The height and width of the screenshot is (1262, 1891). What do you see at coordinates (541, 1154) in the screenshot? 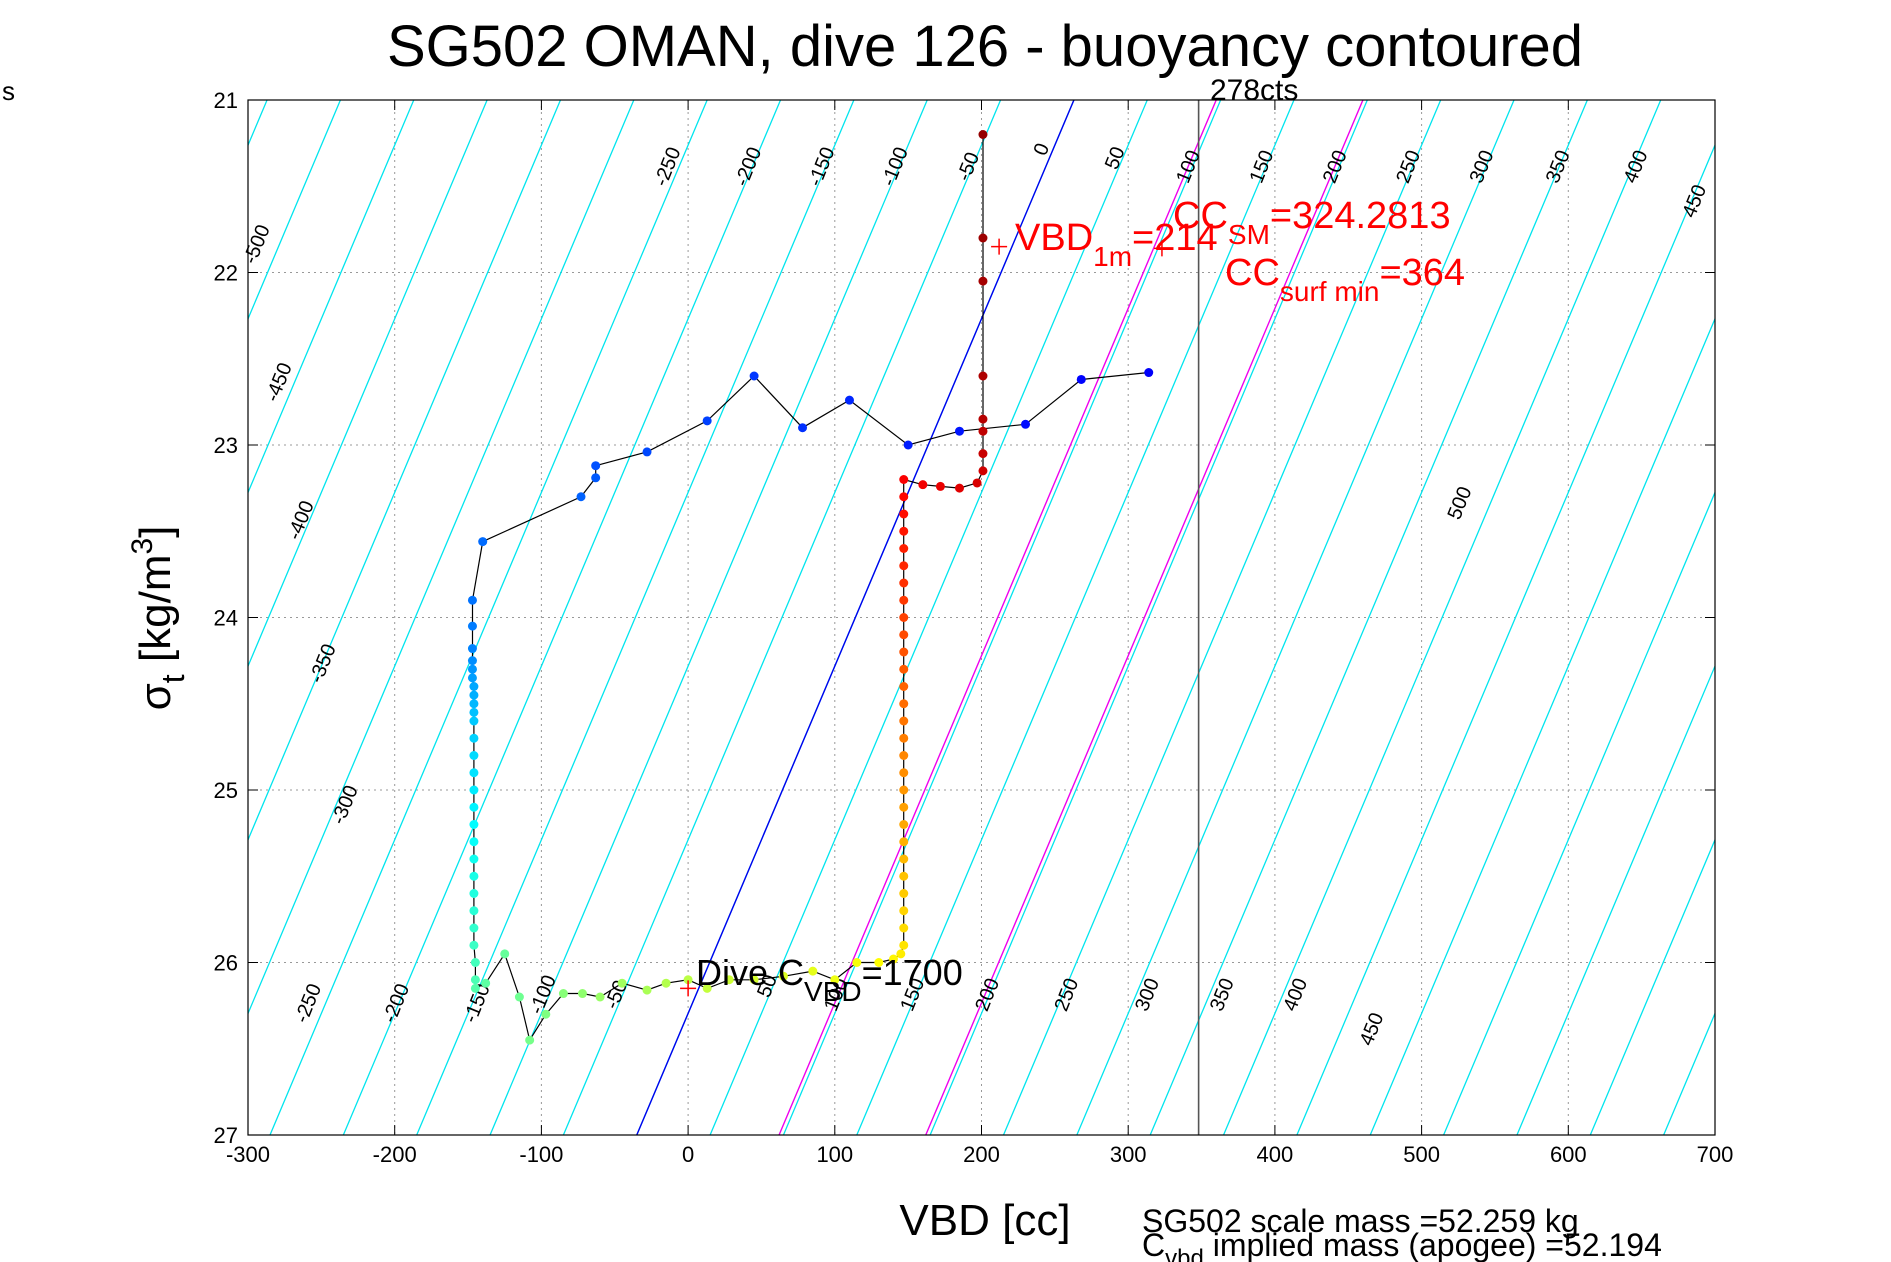
I see `x-tick-label: -100` at bounding box center [541, 1154].